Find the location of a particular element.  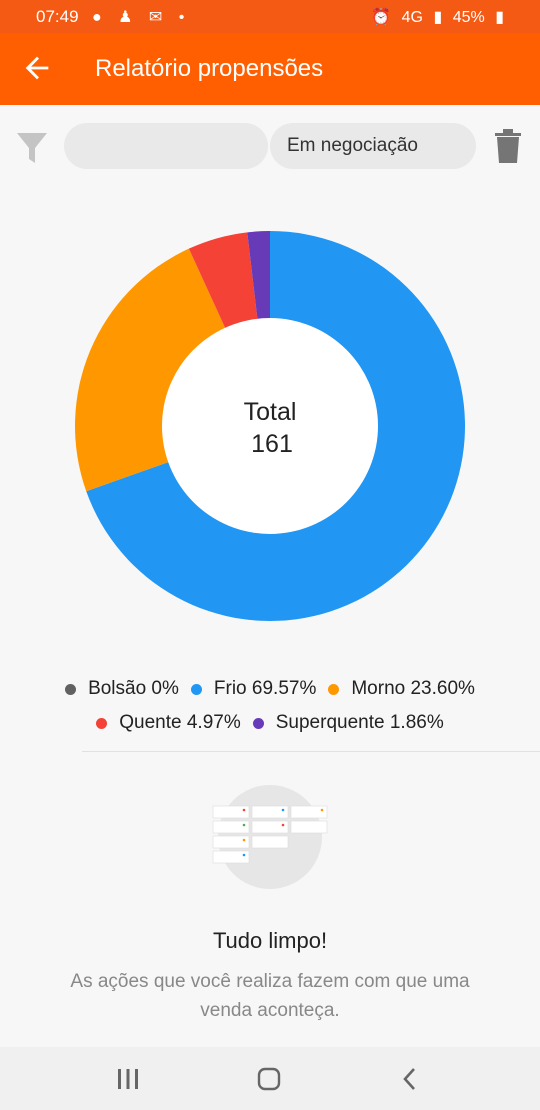

divider is located at coordinates (311, 751).